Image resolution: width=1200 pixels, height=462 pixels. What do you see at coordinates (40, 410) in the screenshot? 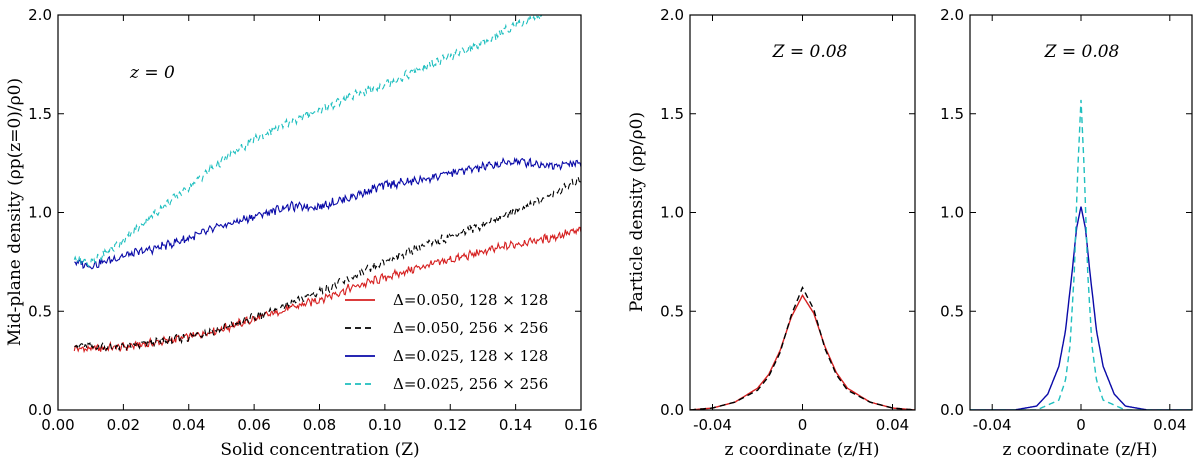
I see `y-tick-label-left-0: 0.0` at bounding box center [40, 410].